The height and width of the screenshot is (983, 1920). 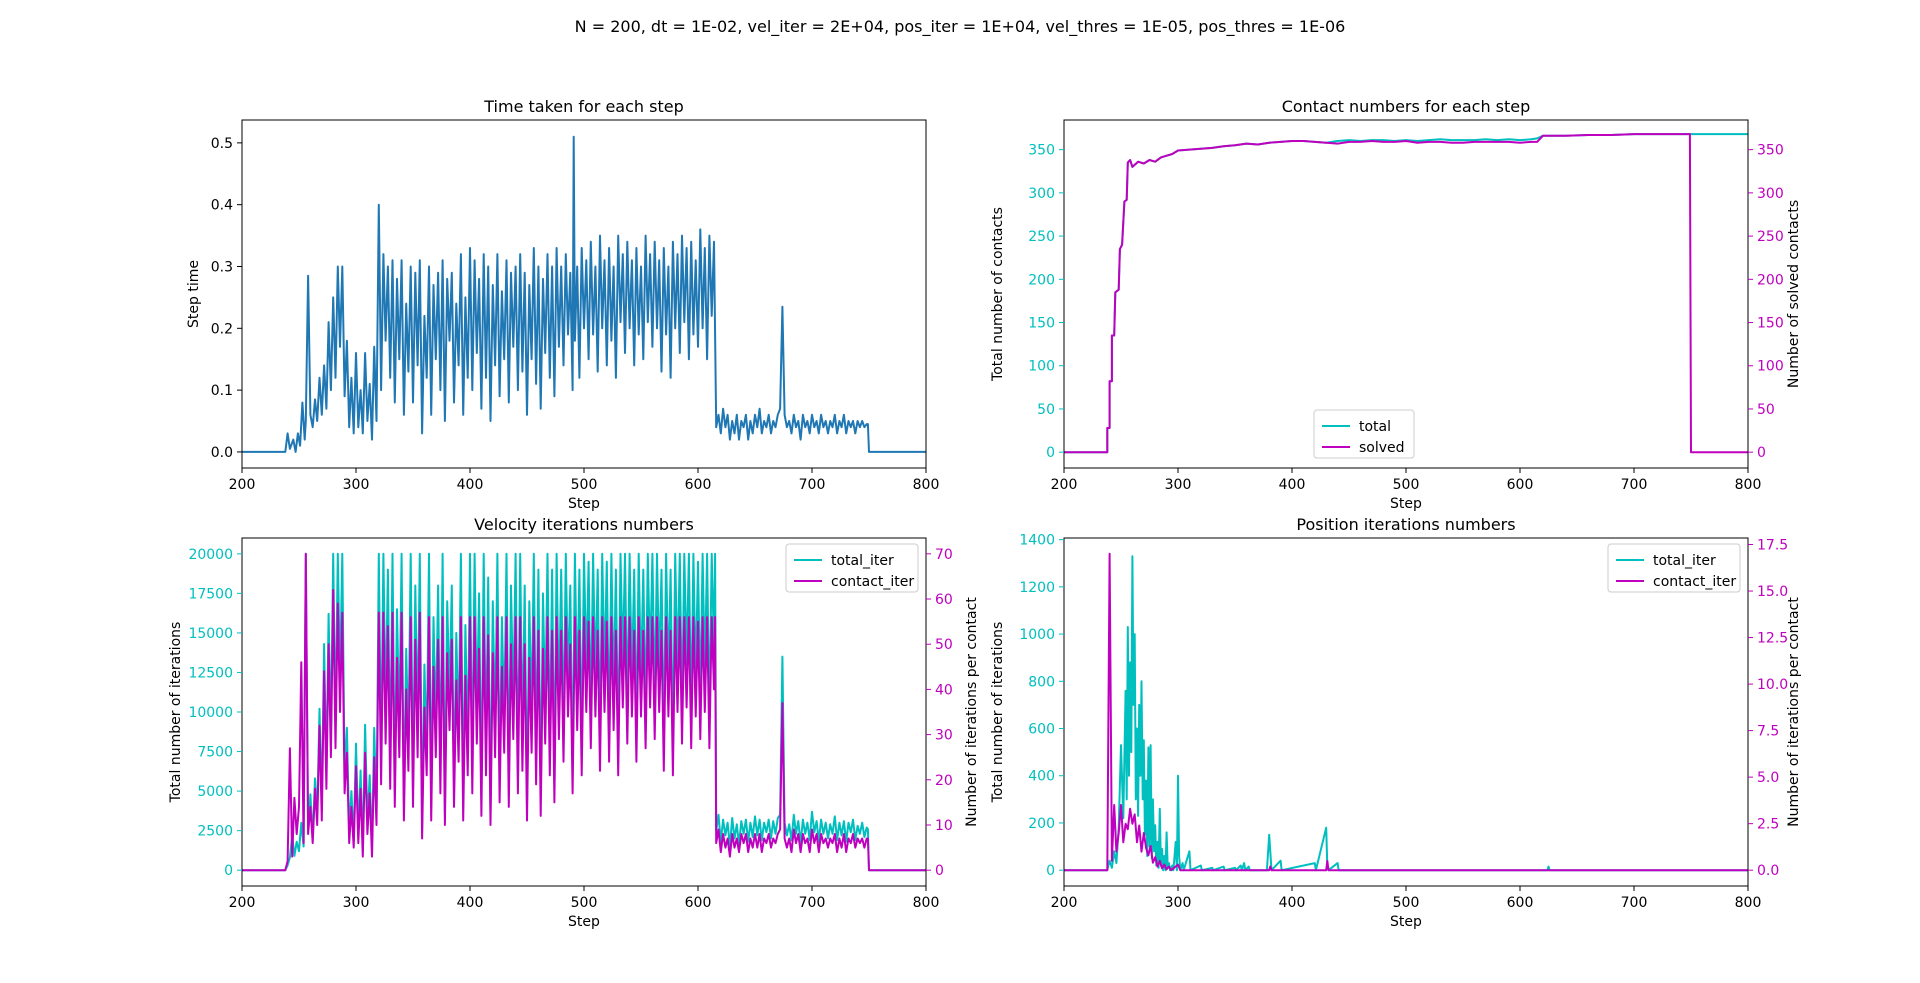 What do you see at coordinates (944, 826) in the screenshot?
I see `y-right-tick-label: 10` at bounding box center [944, 826].